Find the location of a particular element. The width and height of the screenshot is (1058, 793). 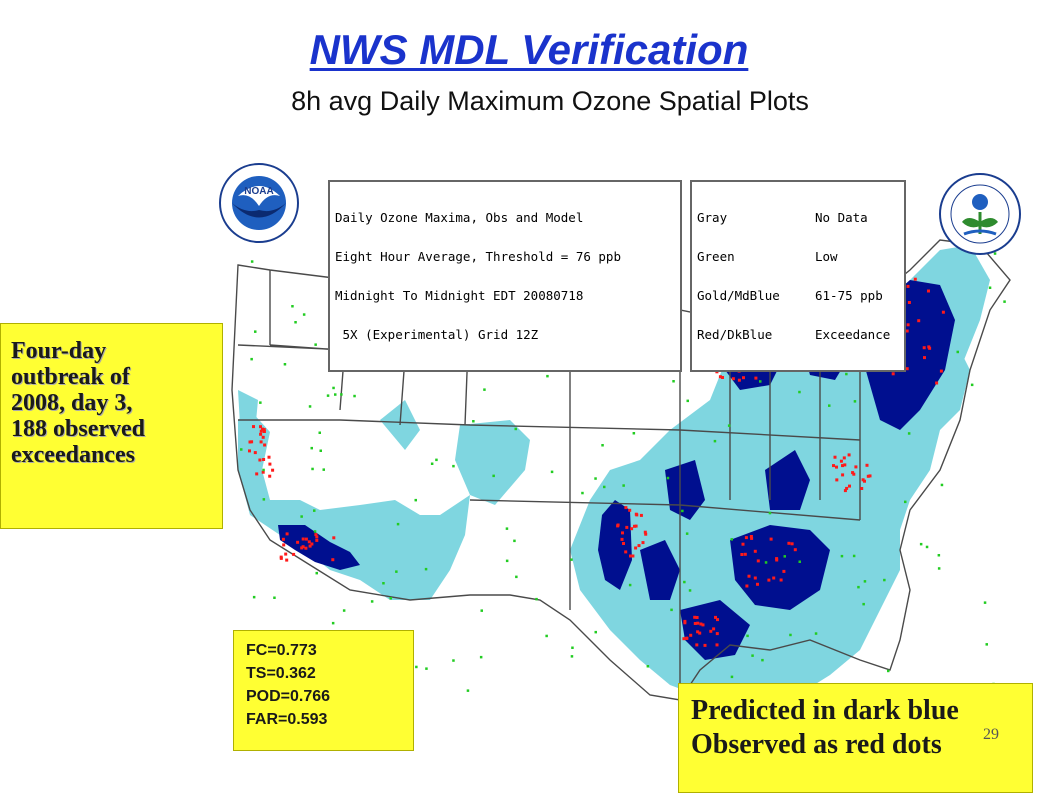

legend-color-value: Low is located at coordinates (826, 256).